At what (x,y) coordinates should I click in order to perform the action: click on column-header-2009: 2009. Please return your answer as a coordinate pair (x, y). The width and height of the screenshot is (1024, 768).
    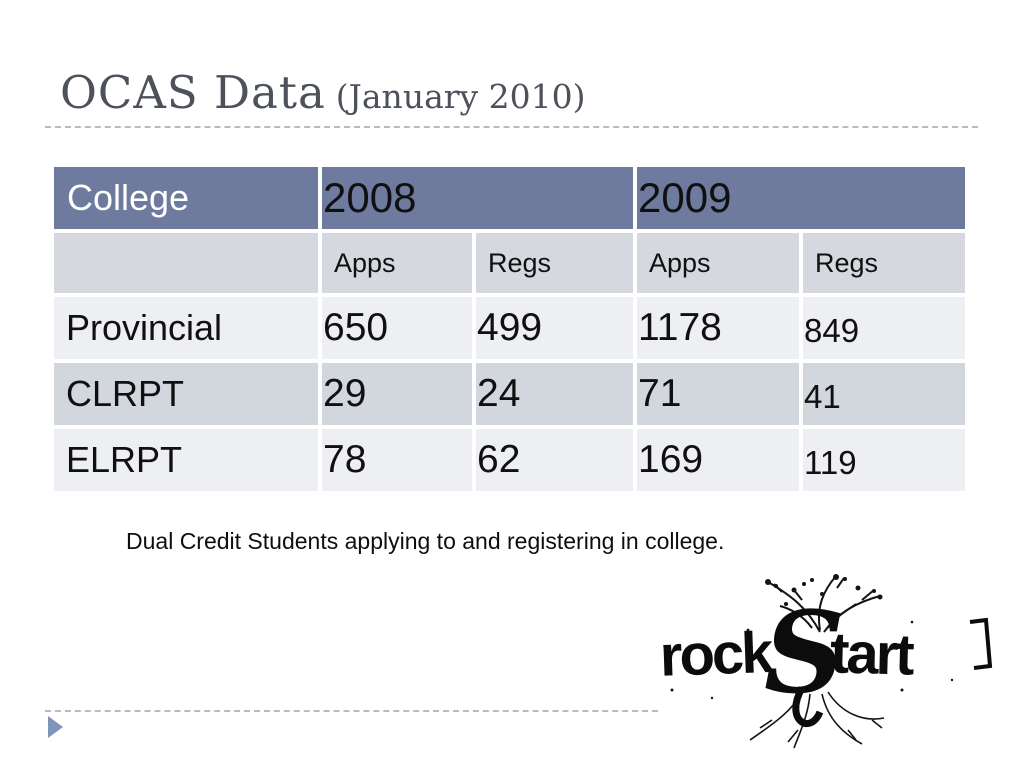
    Looking at the image, I should click on (801, 198).